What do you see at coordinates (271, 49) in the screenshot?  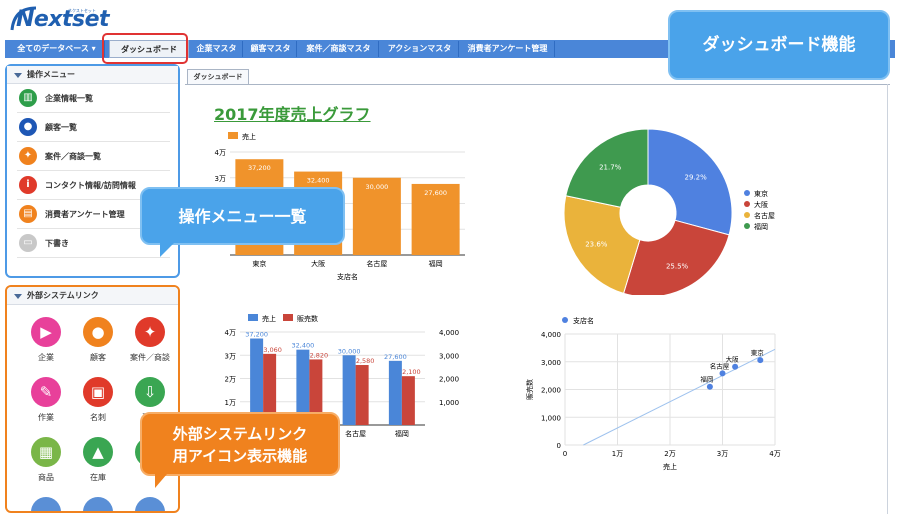 I see `nav-tab-customer-master: 顧客マスタ` at bounding box center [271, 49].